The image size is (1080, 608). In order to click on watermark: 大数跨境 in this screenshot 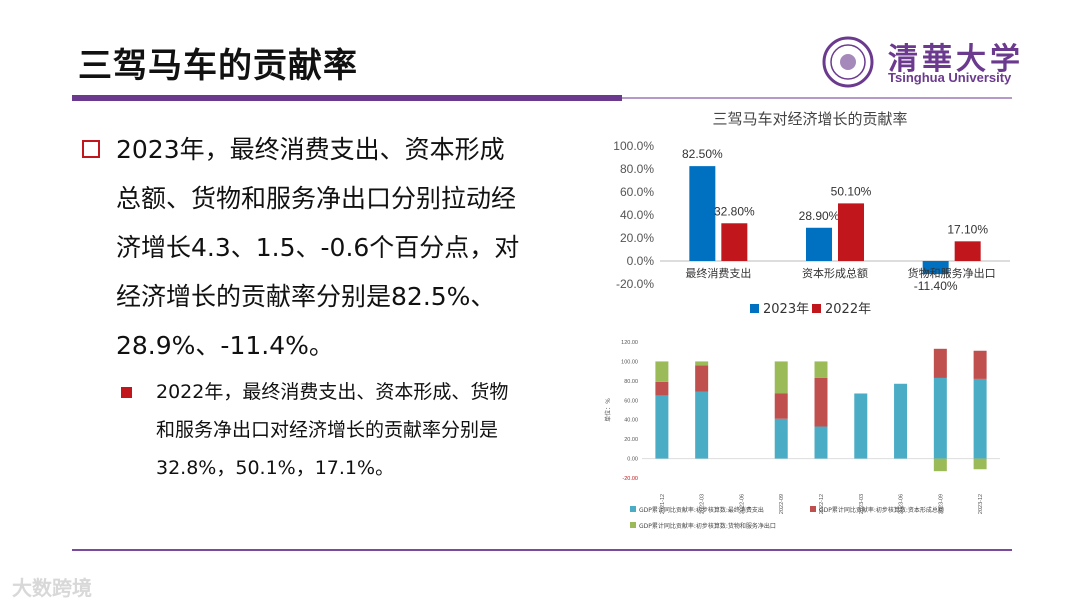, I will do `click(52, 588)`.